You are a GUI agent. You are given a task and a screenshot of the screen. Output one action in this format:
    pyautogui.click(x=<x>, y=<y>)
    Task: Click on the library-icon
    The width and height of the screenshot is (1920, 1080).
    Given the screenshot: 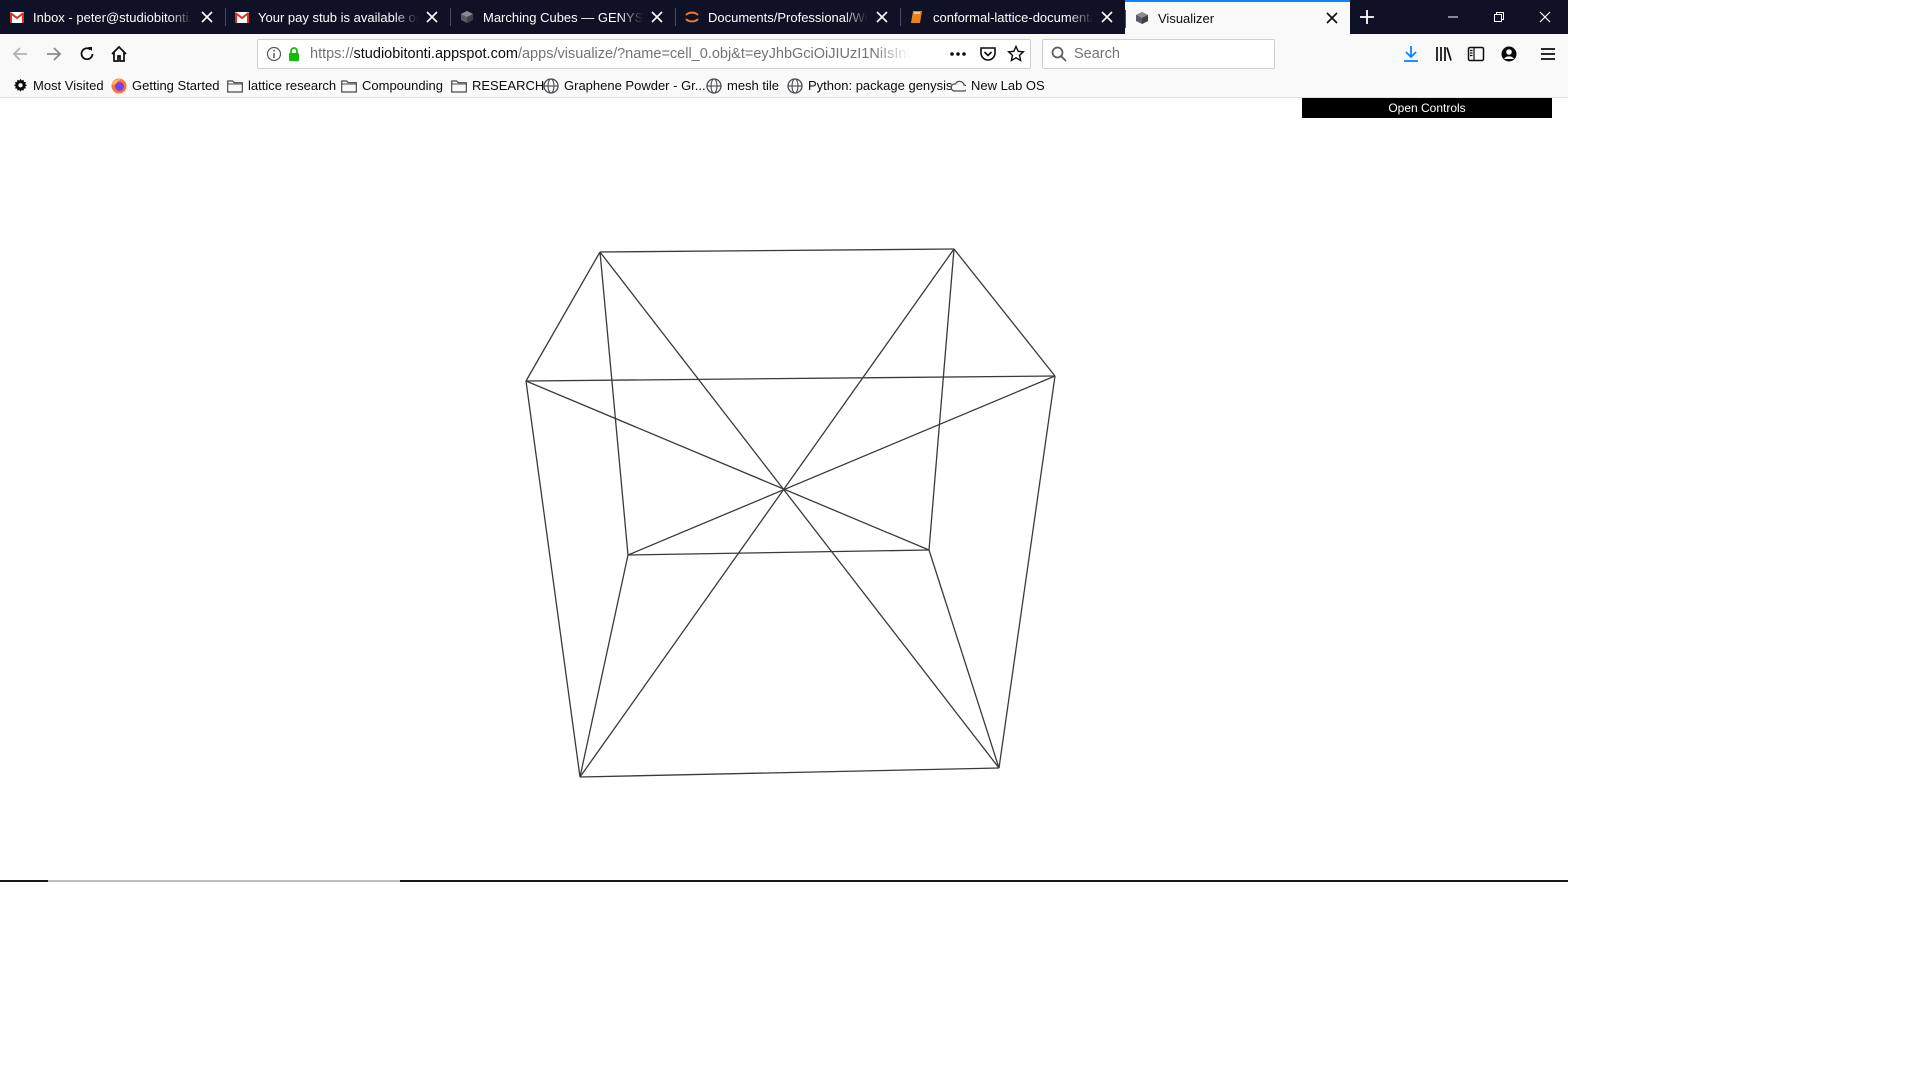 What is the action you would take?
    pyautogui.click(x=1444, y=54)
    